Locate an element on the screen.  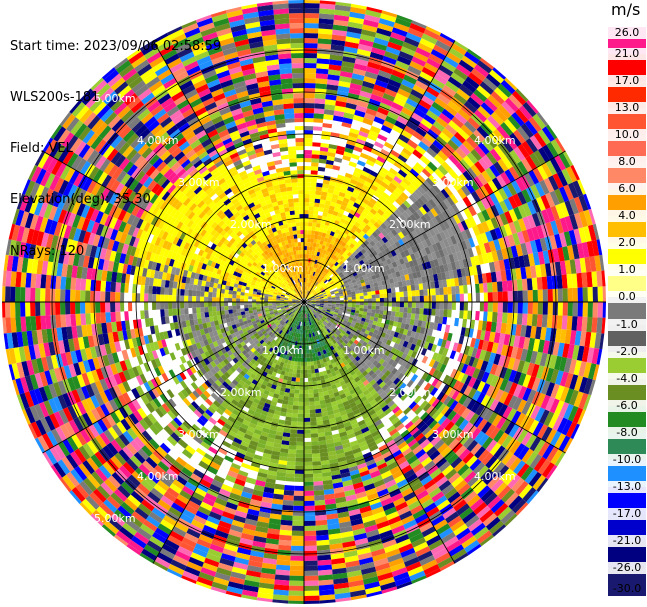
ring-label-3km-sw: 3.00km is located at coordinates (199, 434).